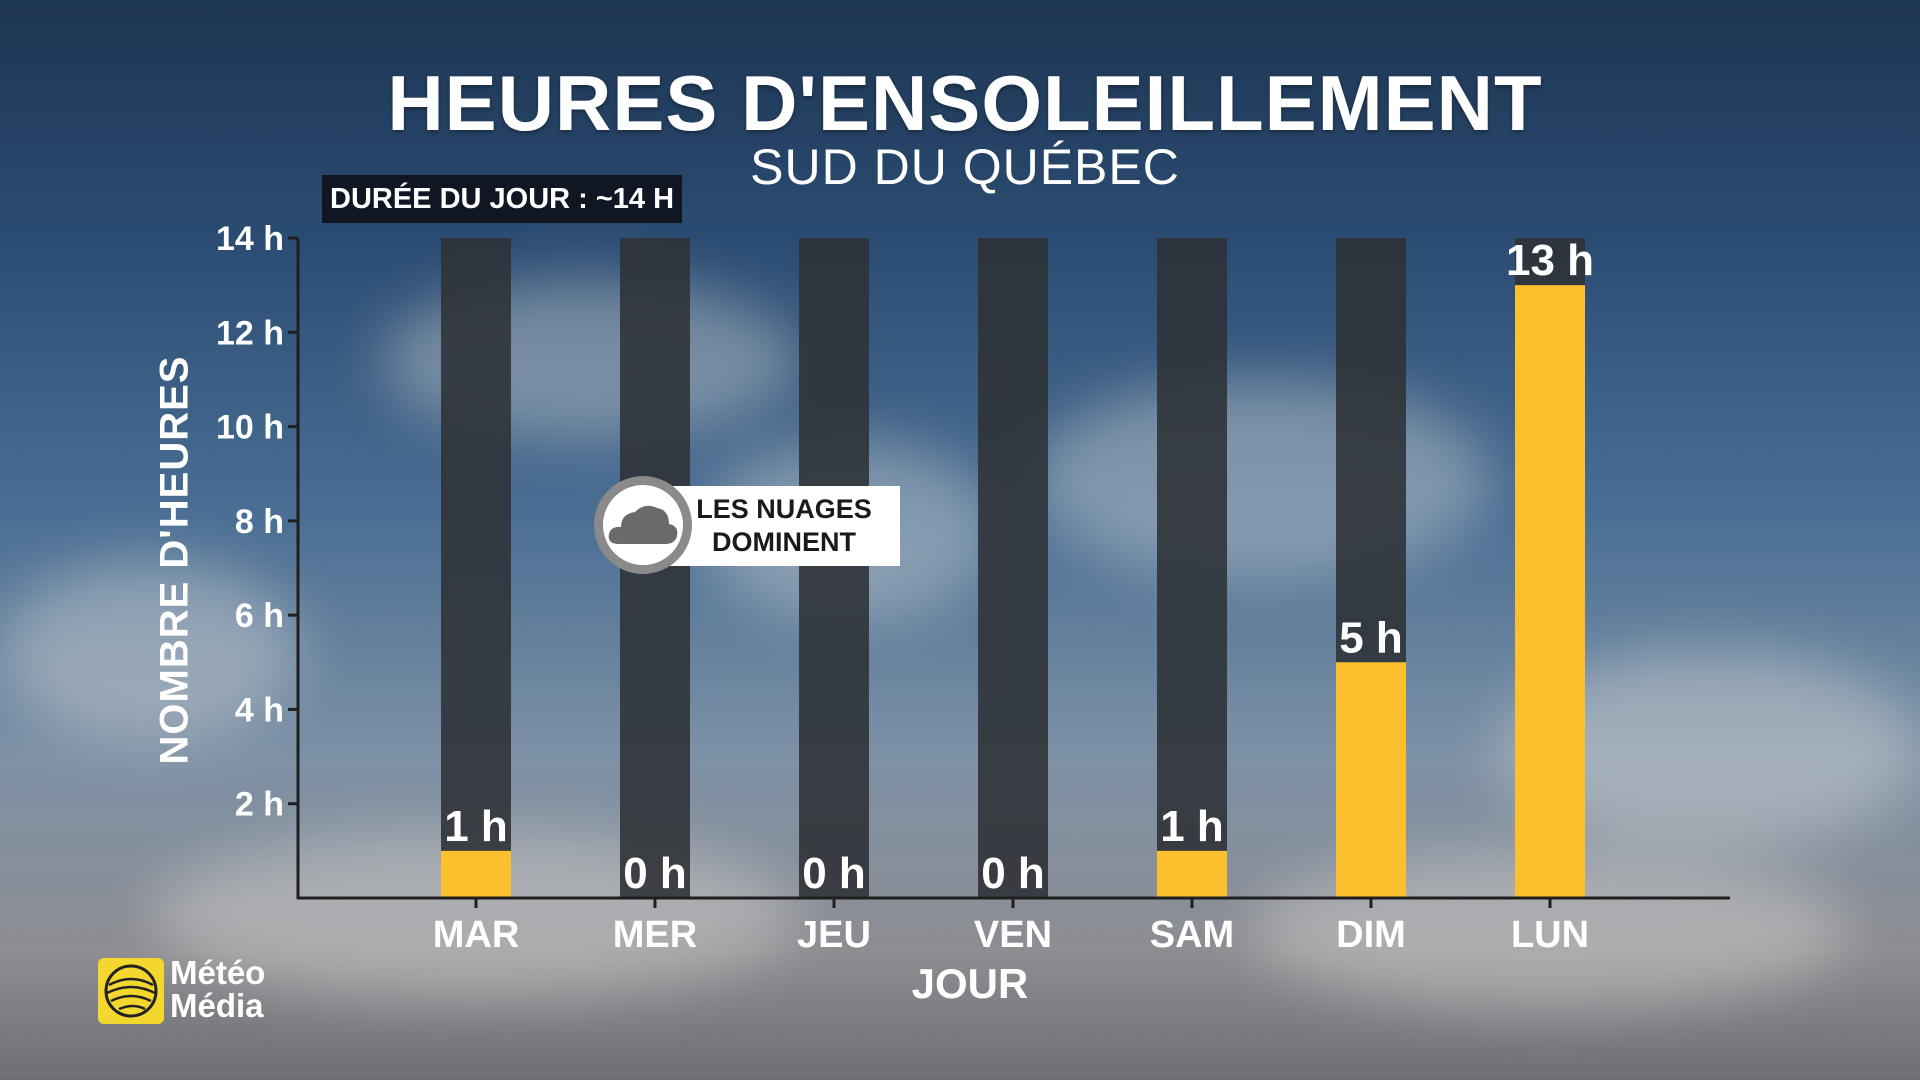  I want to click on x-tick-label: MAR, so click(476, 935).